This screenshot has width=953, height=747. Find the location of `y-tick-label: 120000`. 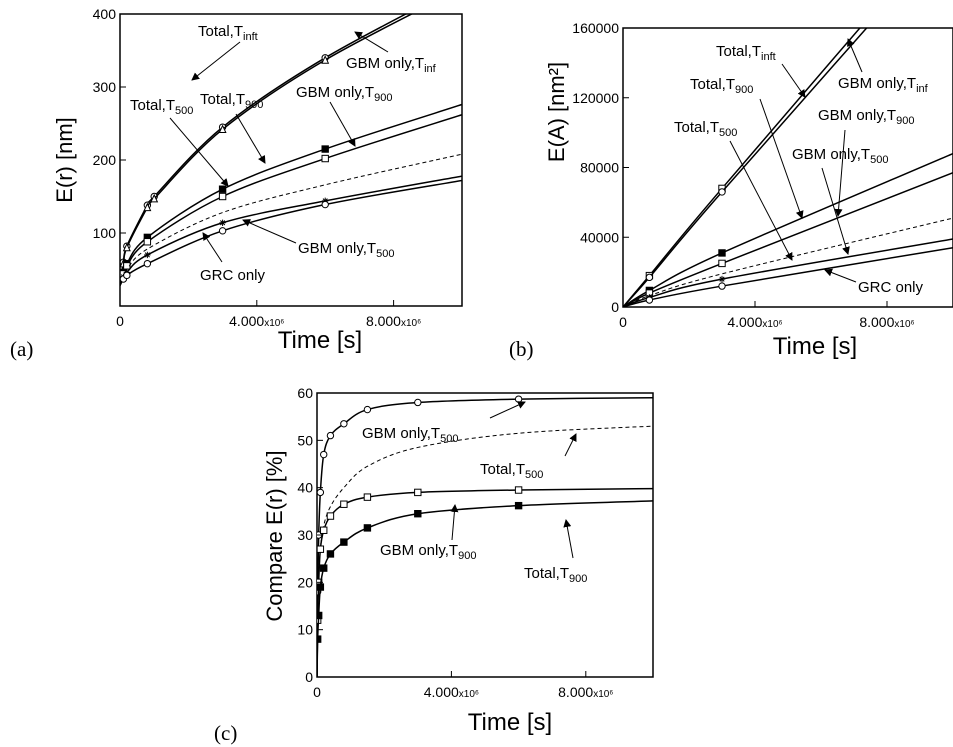

y-tick-label: 120000 is located at coordinates (595, 98).